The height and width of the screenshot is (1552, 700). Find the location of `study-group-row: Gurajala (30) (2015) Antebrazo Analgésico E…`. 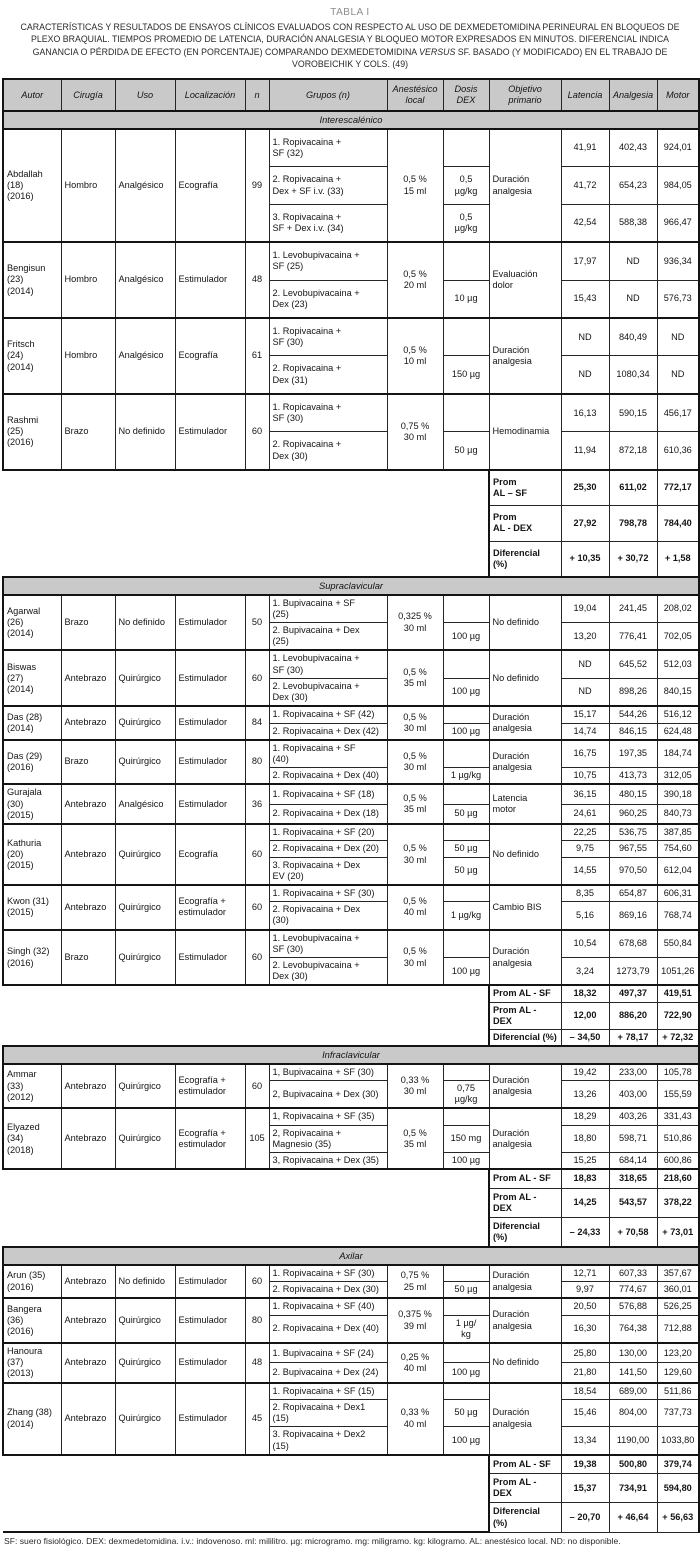

study-group-row: Gurajala (30) (2015) Antebrazo Analgésico E… is located at coordinates (351, 804).